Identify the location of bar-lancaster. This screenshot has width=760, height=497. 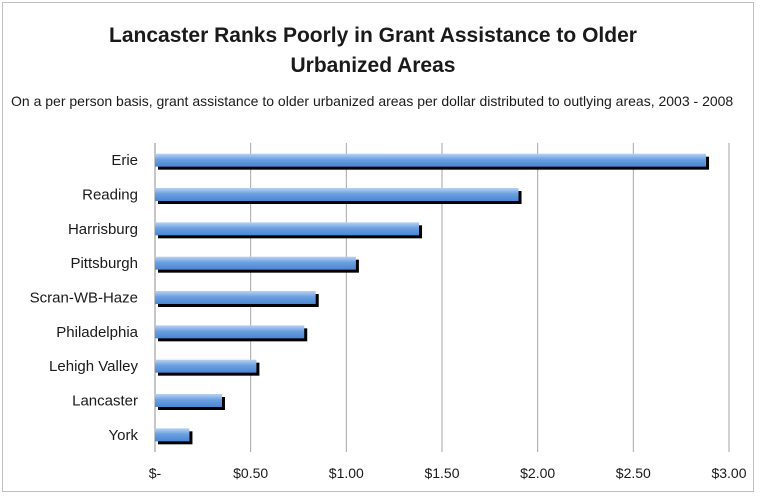
(188, 400).